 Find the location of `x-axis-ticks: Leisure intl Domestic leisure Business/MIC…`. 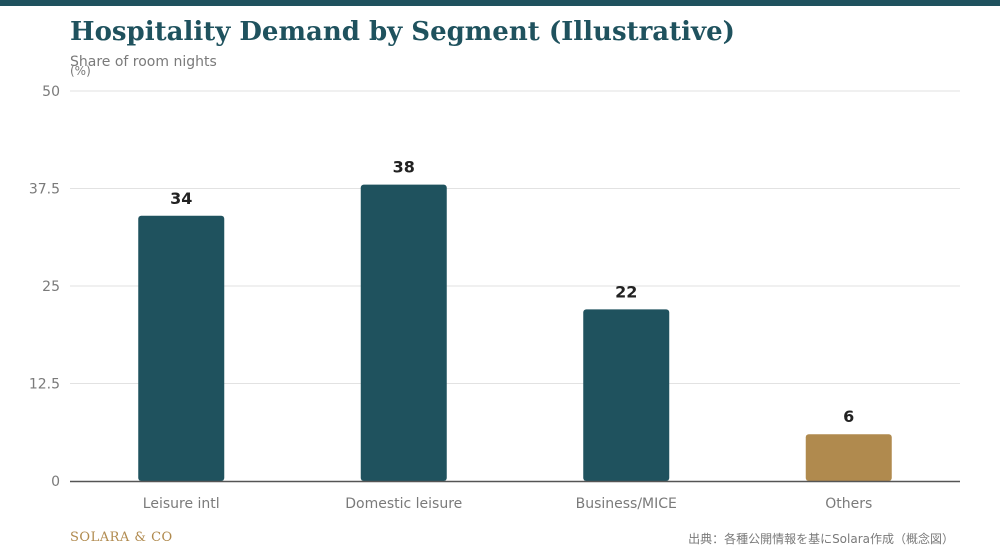

x-axis-ticks: Leisure intl Domestic leisure Business/MIC… is located at coordinates (507, 504).